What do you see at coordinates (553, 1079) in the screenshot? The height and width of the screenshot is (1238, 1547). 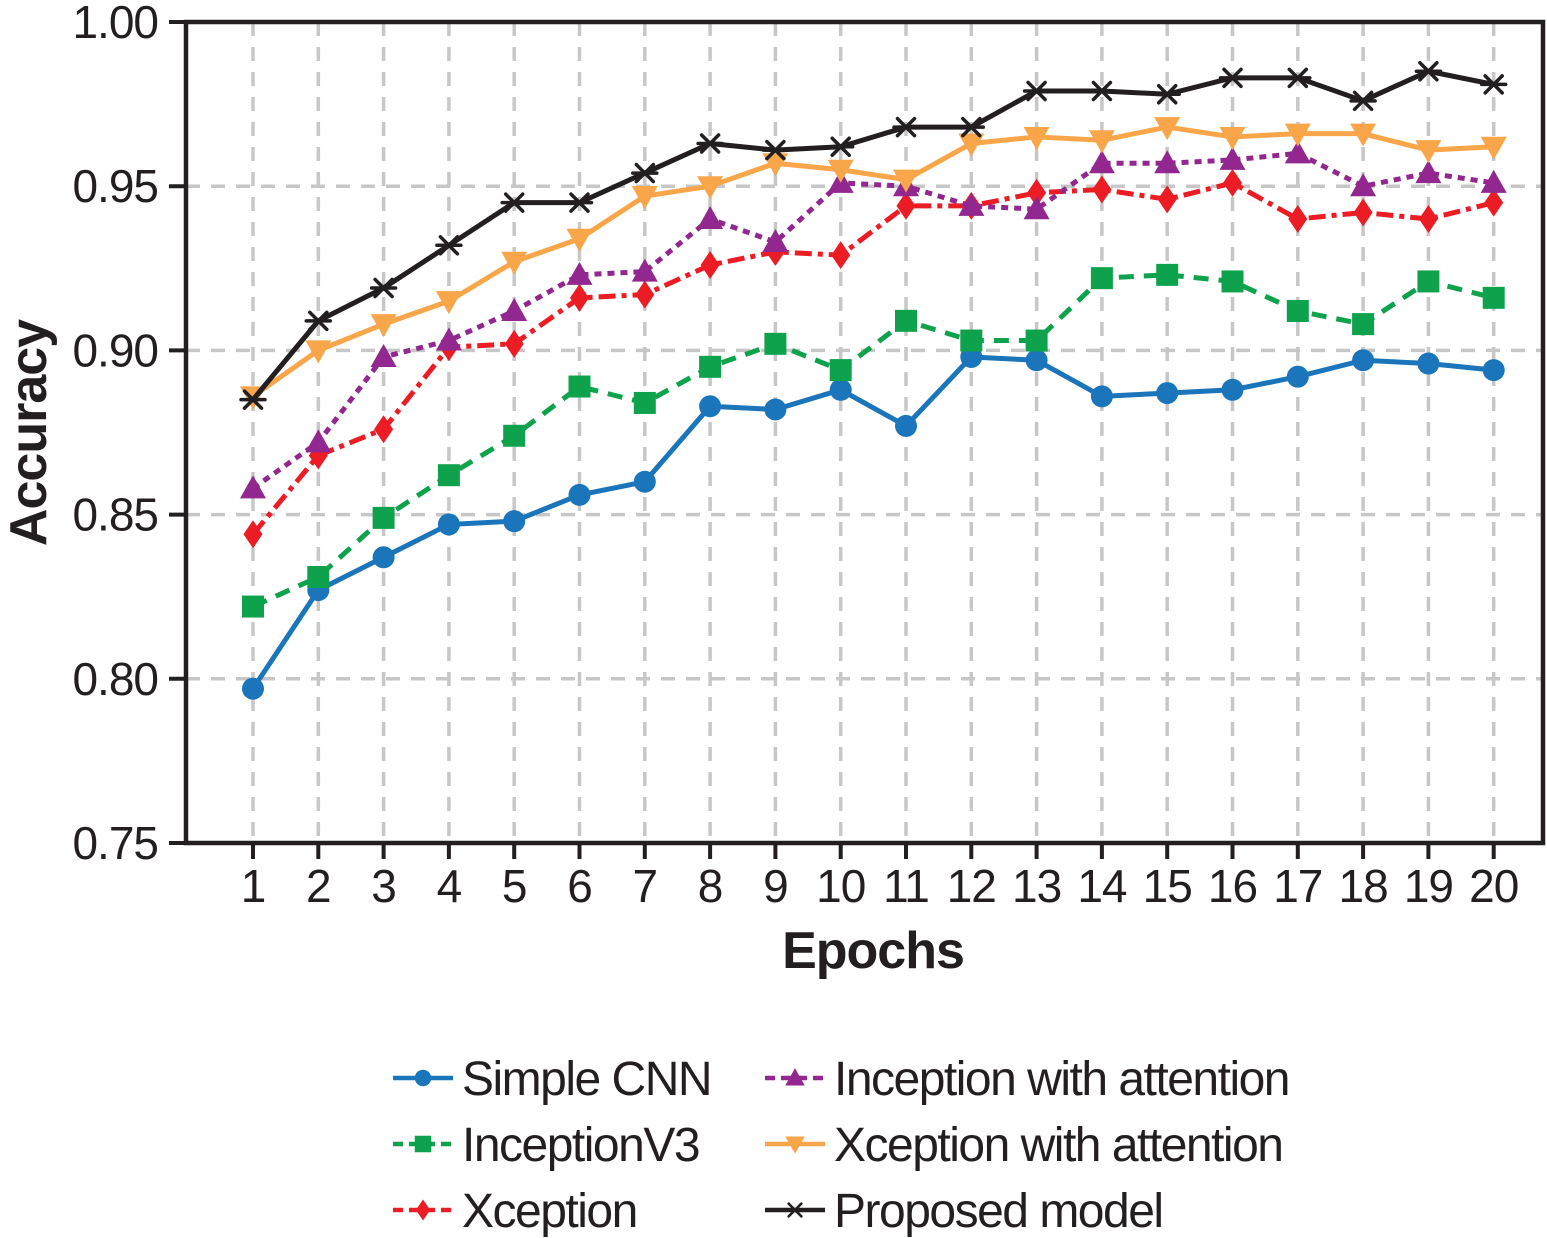 I see `legend-item-simple-cnn: Simple CNN` at bounding box center [553, 1079].